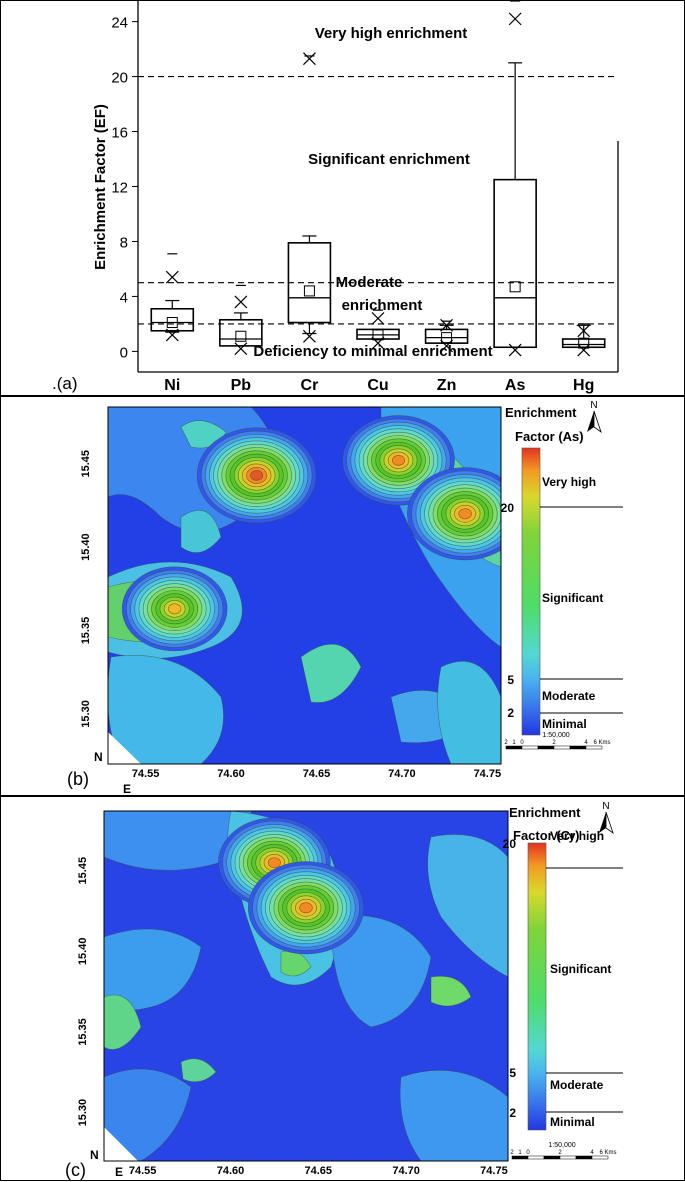  What do you see at coordinates (522, 743) in the screenshot?
I see `scale-tick-label: 0` at bounding box center [522, 743].